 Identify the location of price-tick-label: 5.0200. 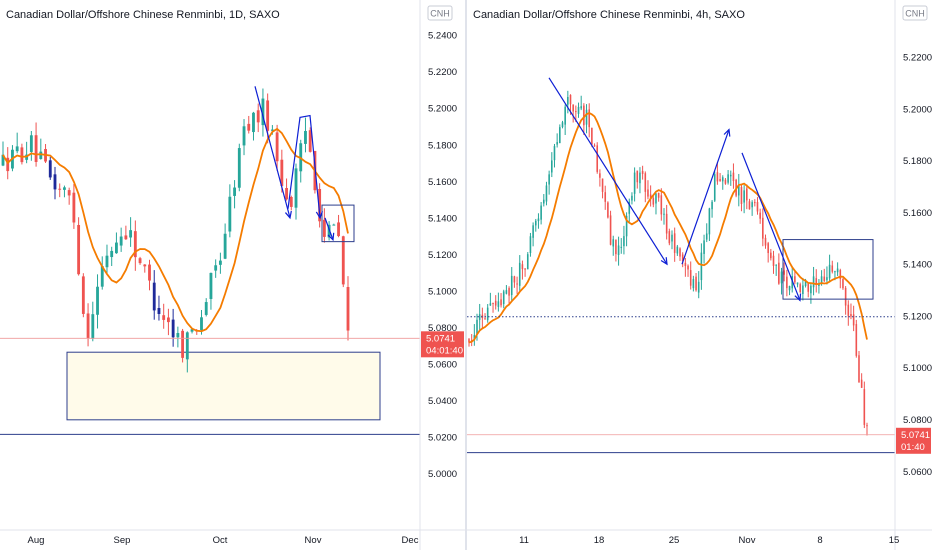
(442, 438).